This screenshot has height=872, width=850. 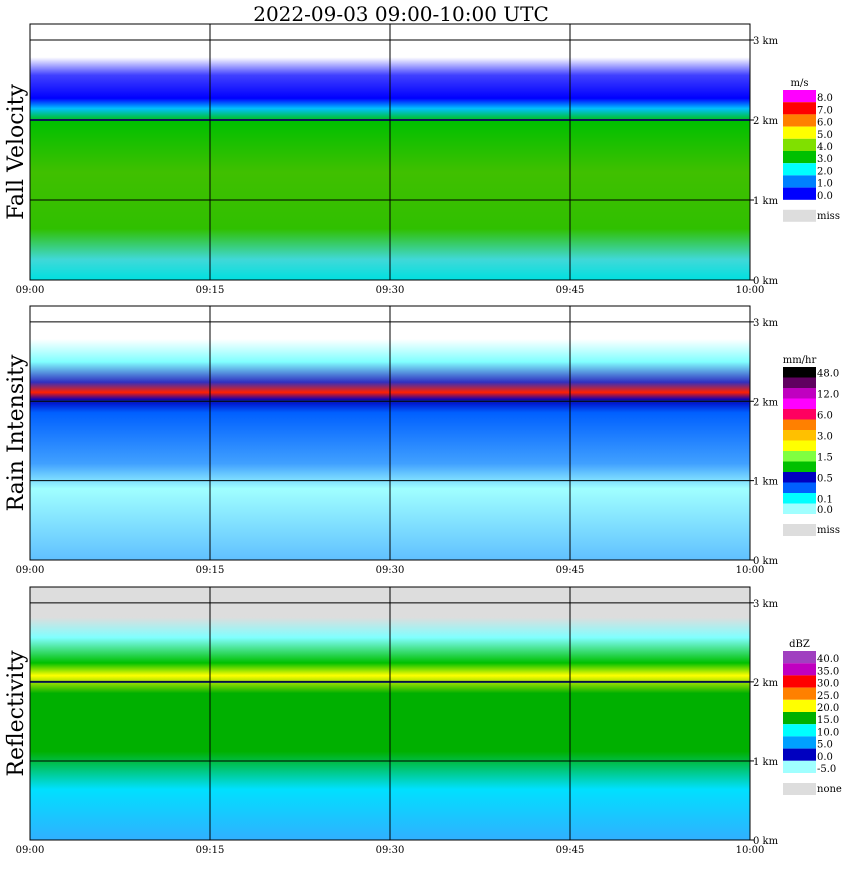 What do you see at coordinates (16, 152) in the screenshot?
I see `y-axis-title: Fall Velocity` at bounding box center [16, 152].